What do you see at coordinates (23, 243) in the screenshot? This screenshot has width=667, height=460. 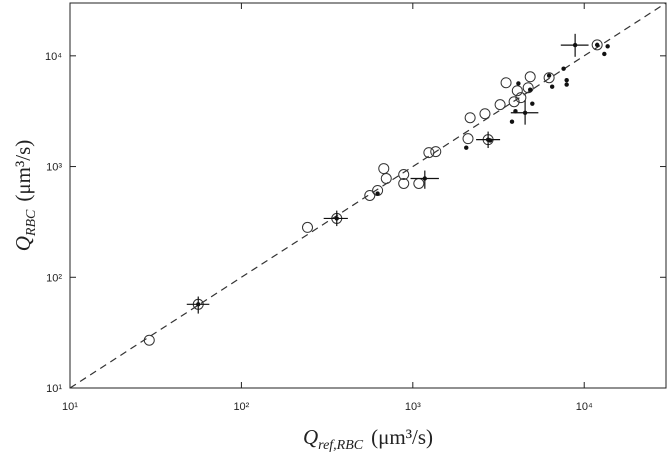 I see `ylabel-main: Q` at bounding box center [23, 243].